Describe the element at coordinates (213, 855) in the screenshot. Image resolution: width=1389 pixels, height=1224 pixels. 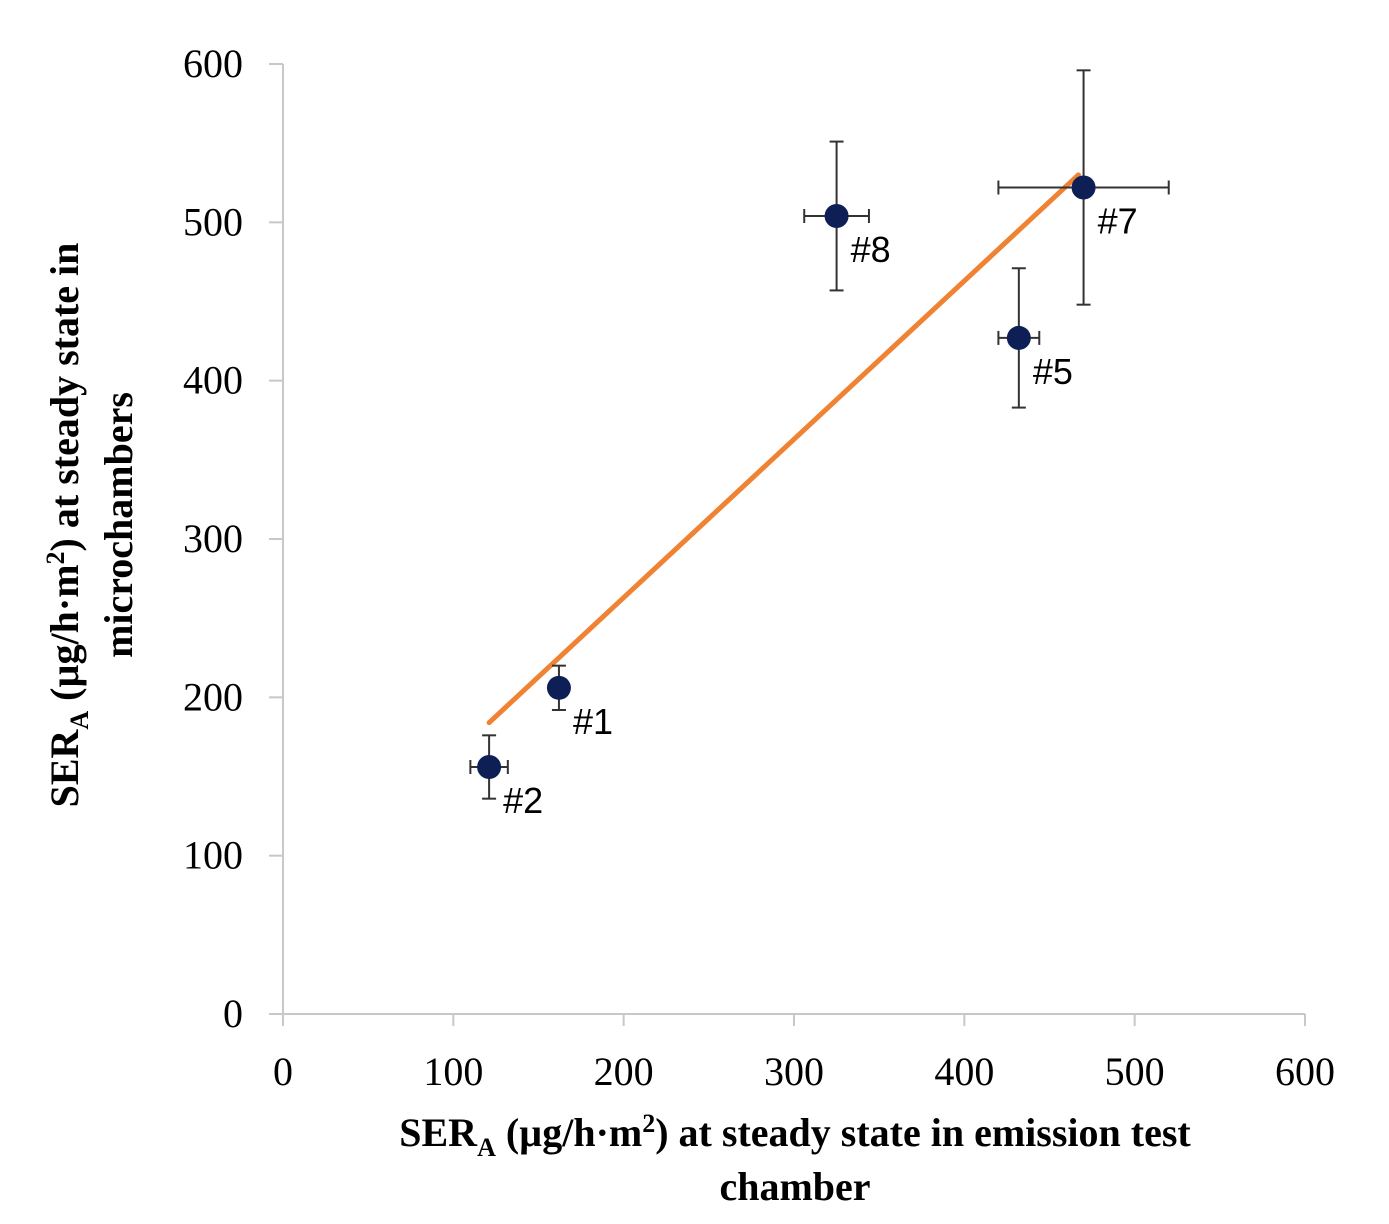
I see `y-tick-label: 100` at that location.